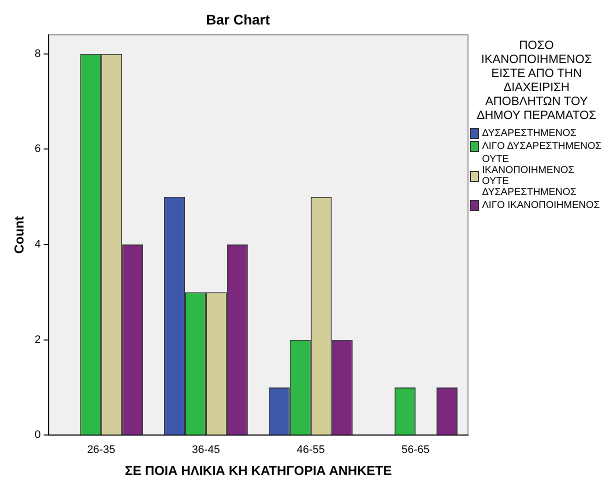 The height and width of the screenshot is (491, 611). What do you see at coordinates (37, 244) in the screenshot?
I see `y-tick-label: 4` at bounding box center [37, 244].